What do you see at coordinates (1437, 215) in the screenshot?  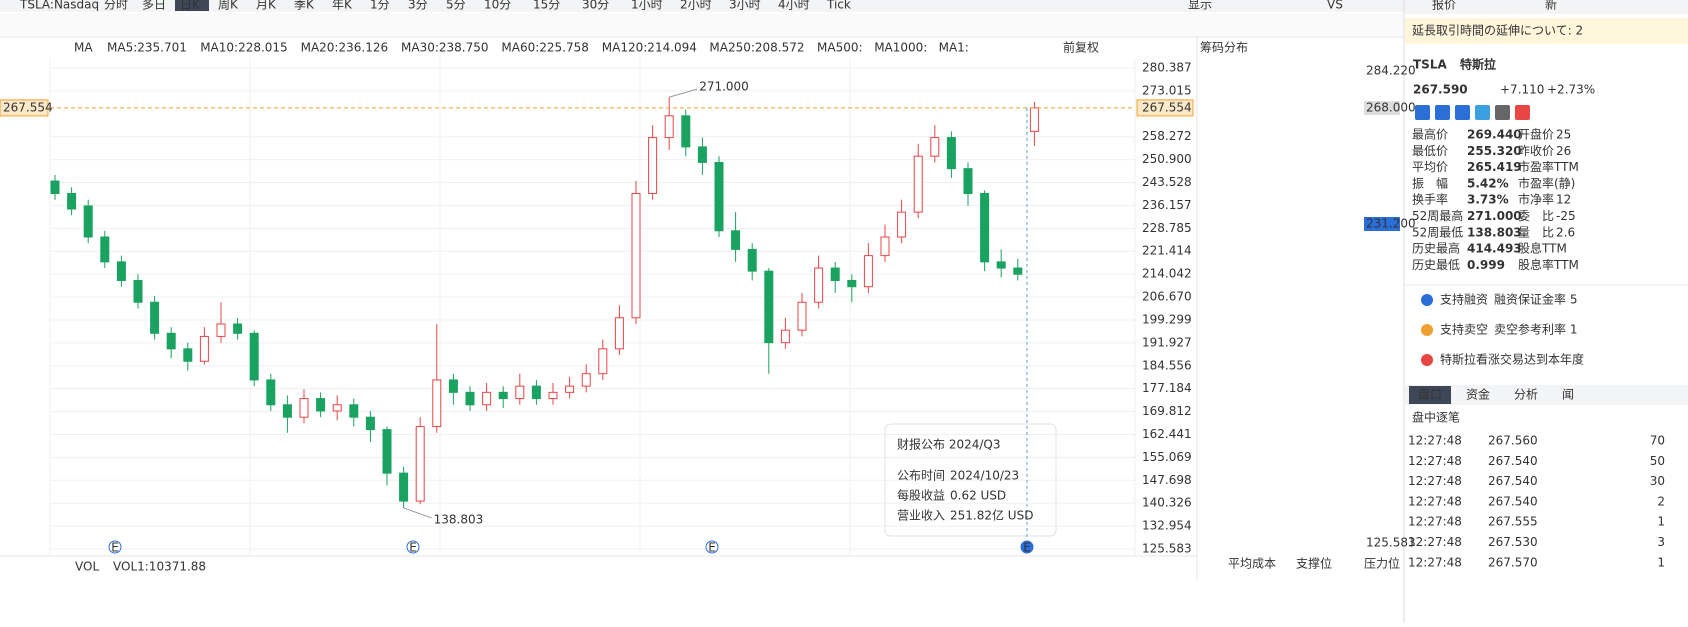 I see `stat-key: 52周最高` at bounding box center [1437, 215].